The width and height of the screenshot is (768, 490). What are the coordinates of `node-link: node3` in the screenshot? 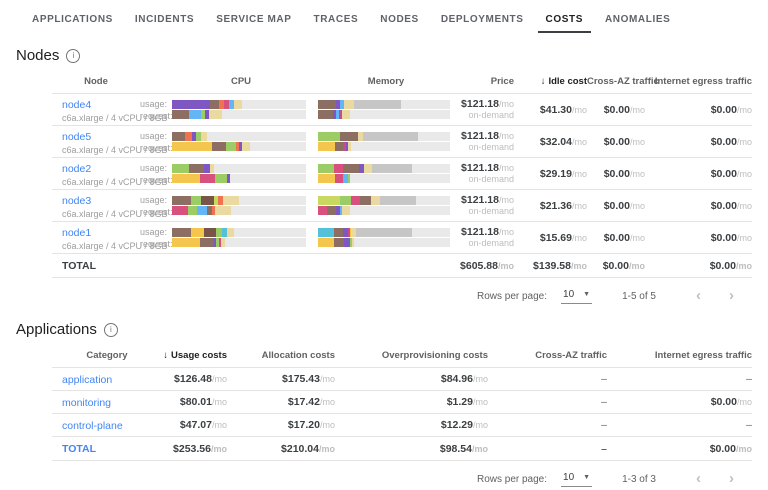 It's located at (77, 201).